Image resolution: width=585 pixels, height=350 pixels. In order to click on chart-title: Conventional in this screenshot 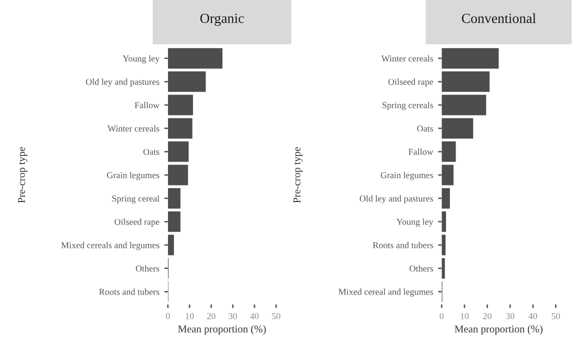, I will do `click(499, 18)`.